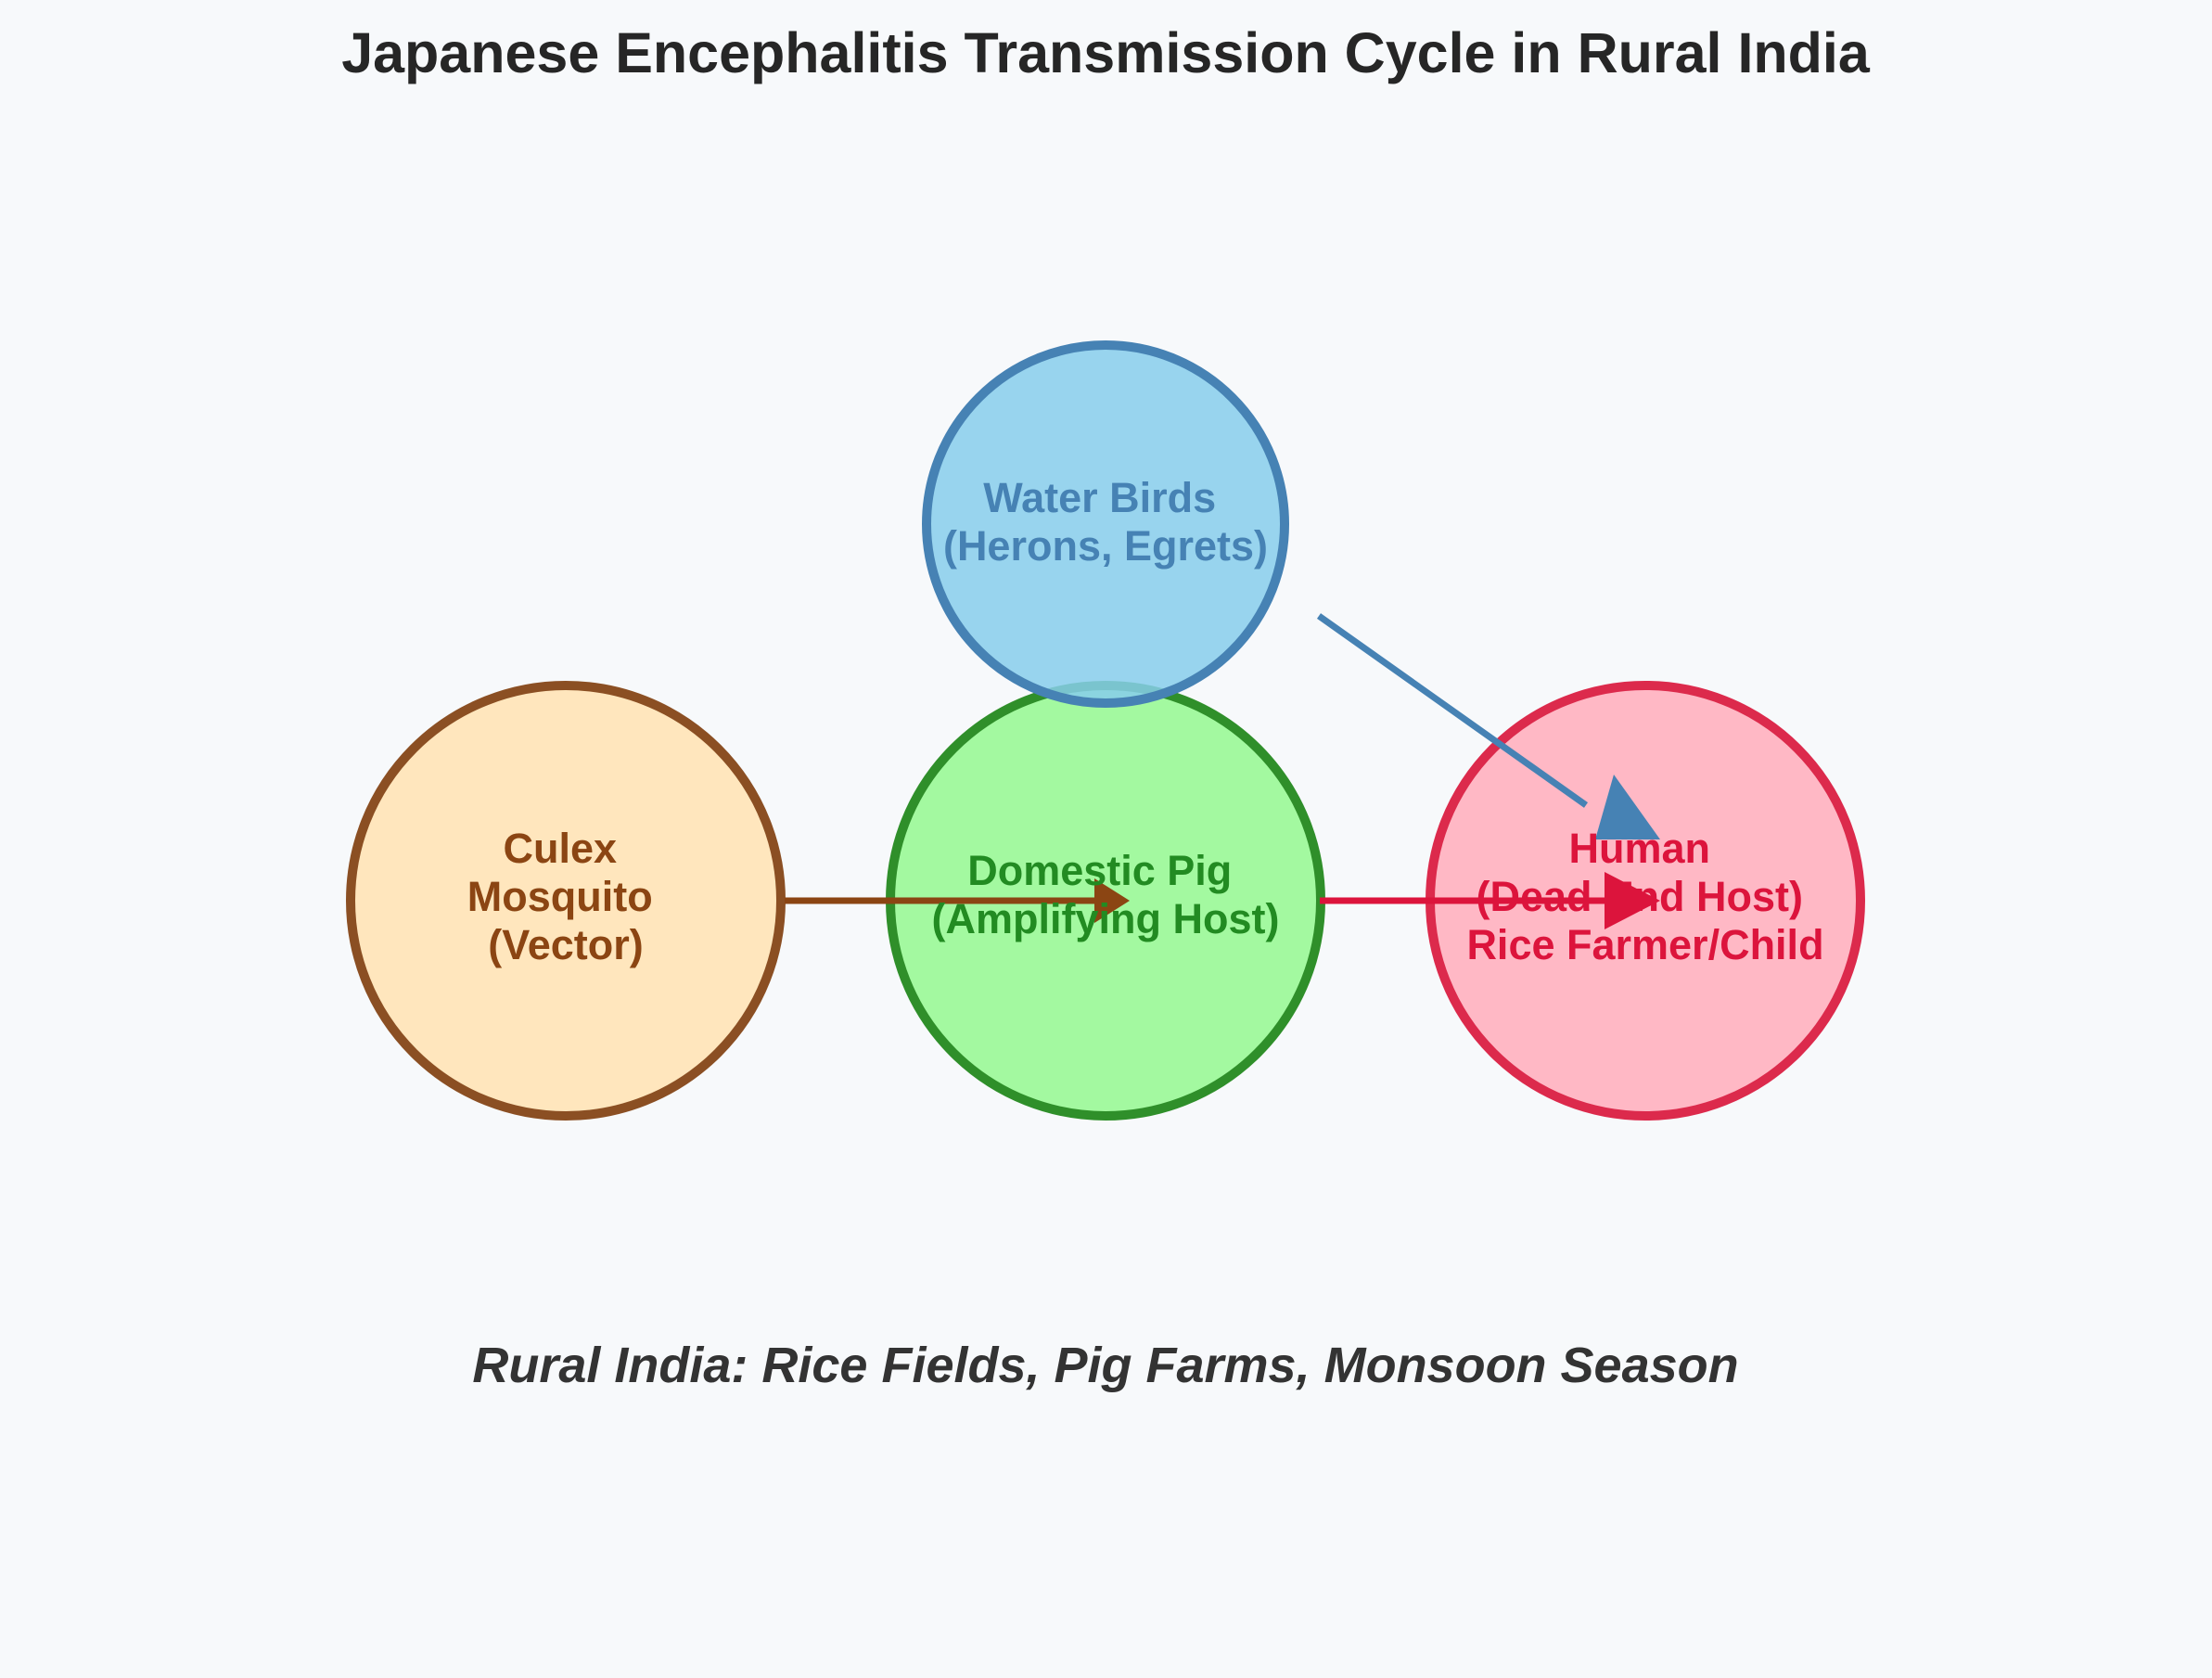 The height and width of the screenshot is (1678, 2212). I want to click on human-label-line: (Dead-End Host), so click(1639, 896).